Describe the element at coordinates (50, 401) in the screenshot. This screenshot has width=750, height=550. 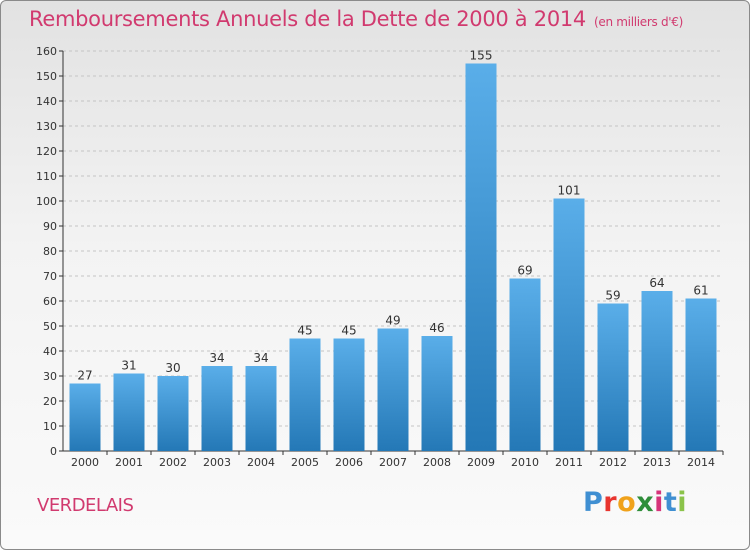
I see `y-tick-label: 20` at that location.